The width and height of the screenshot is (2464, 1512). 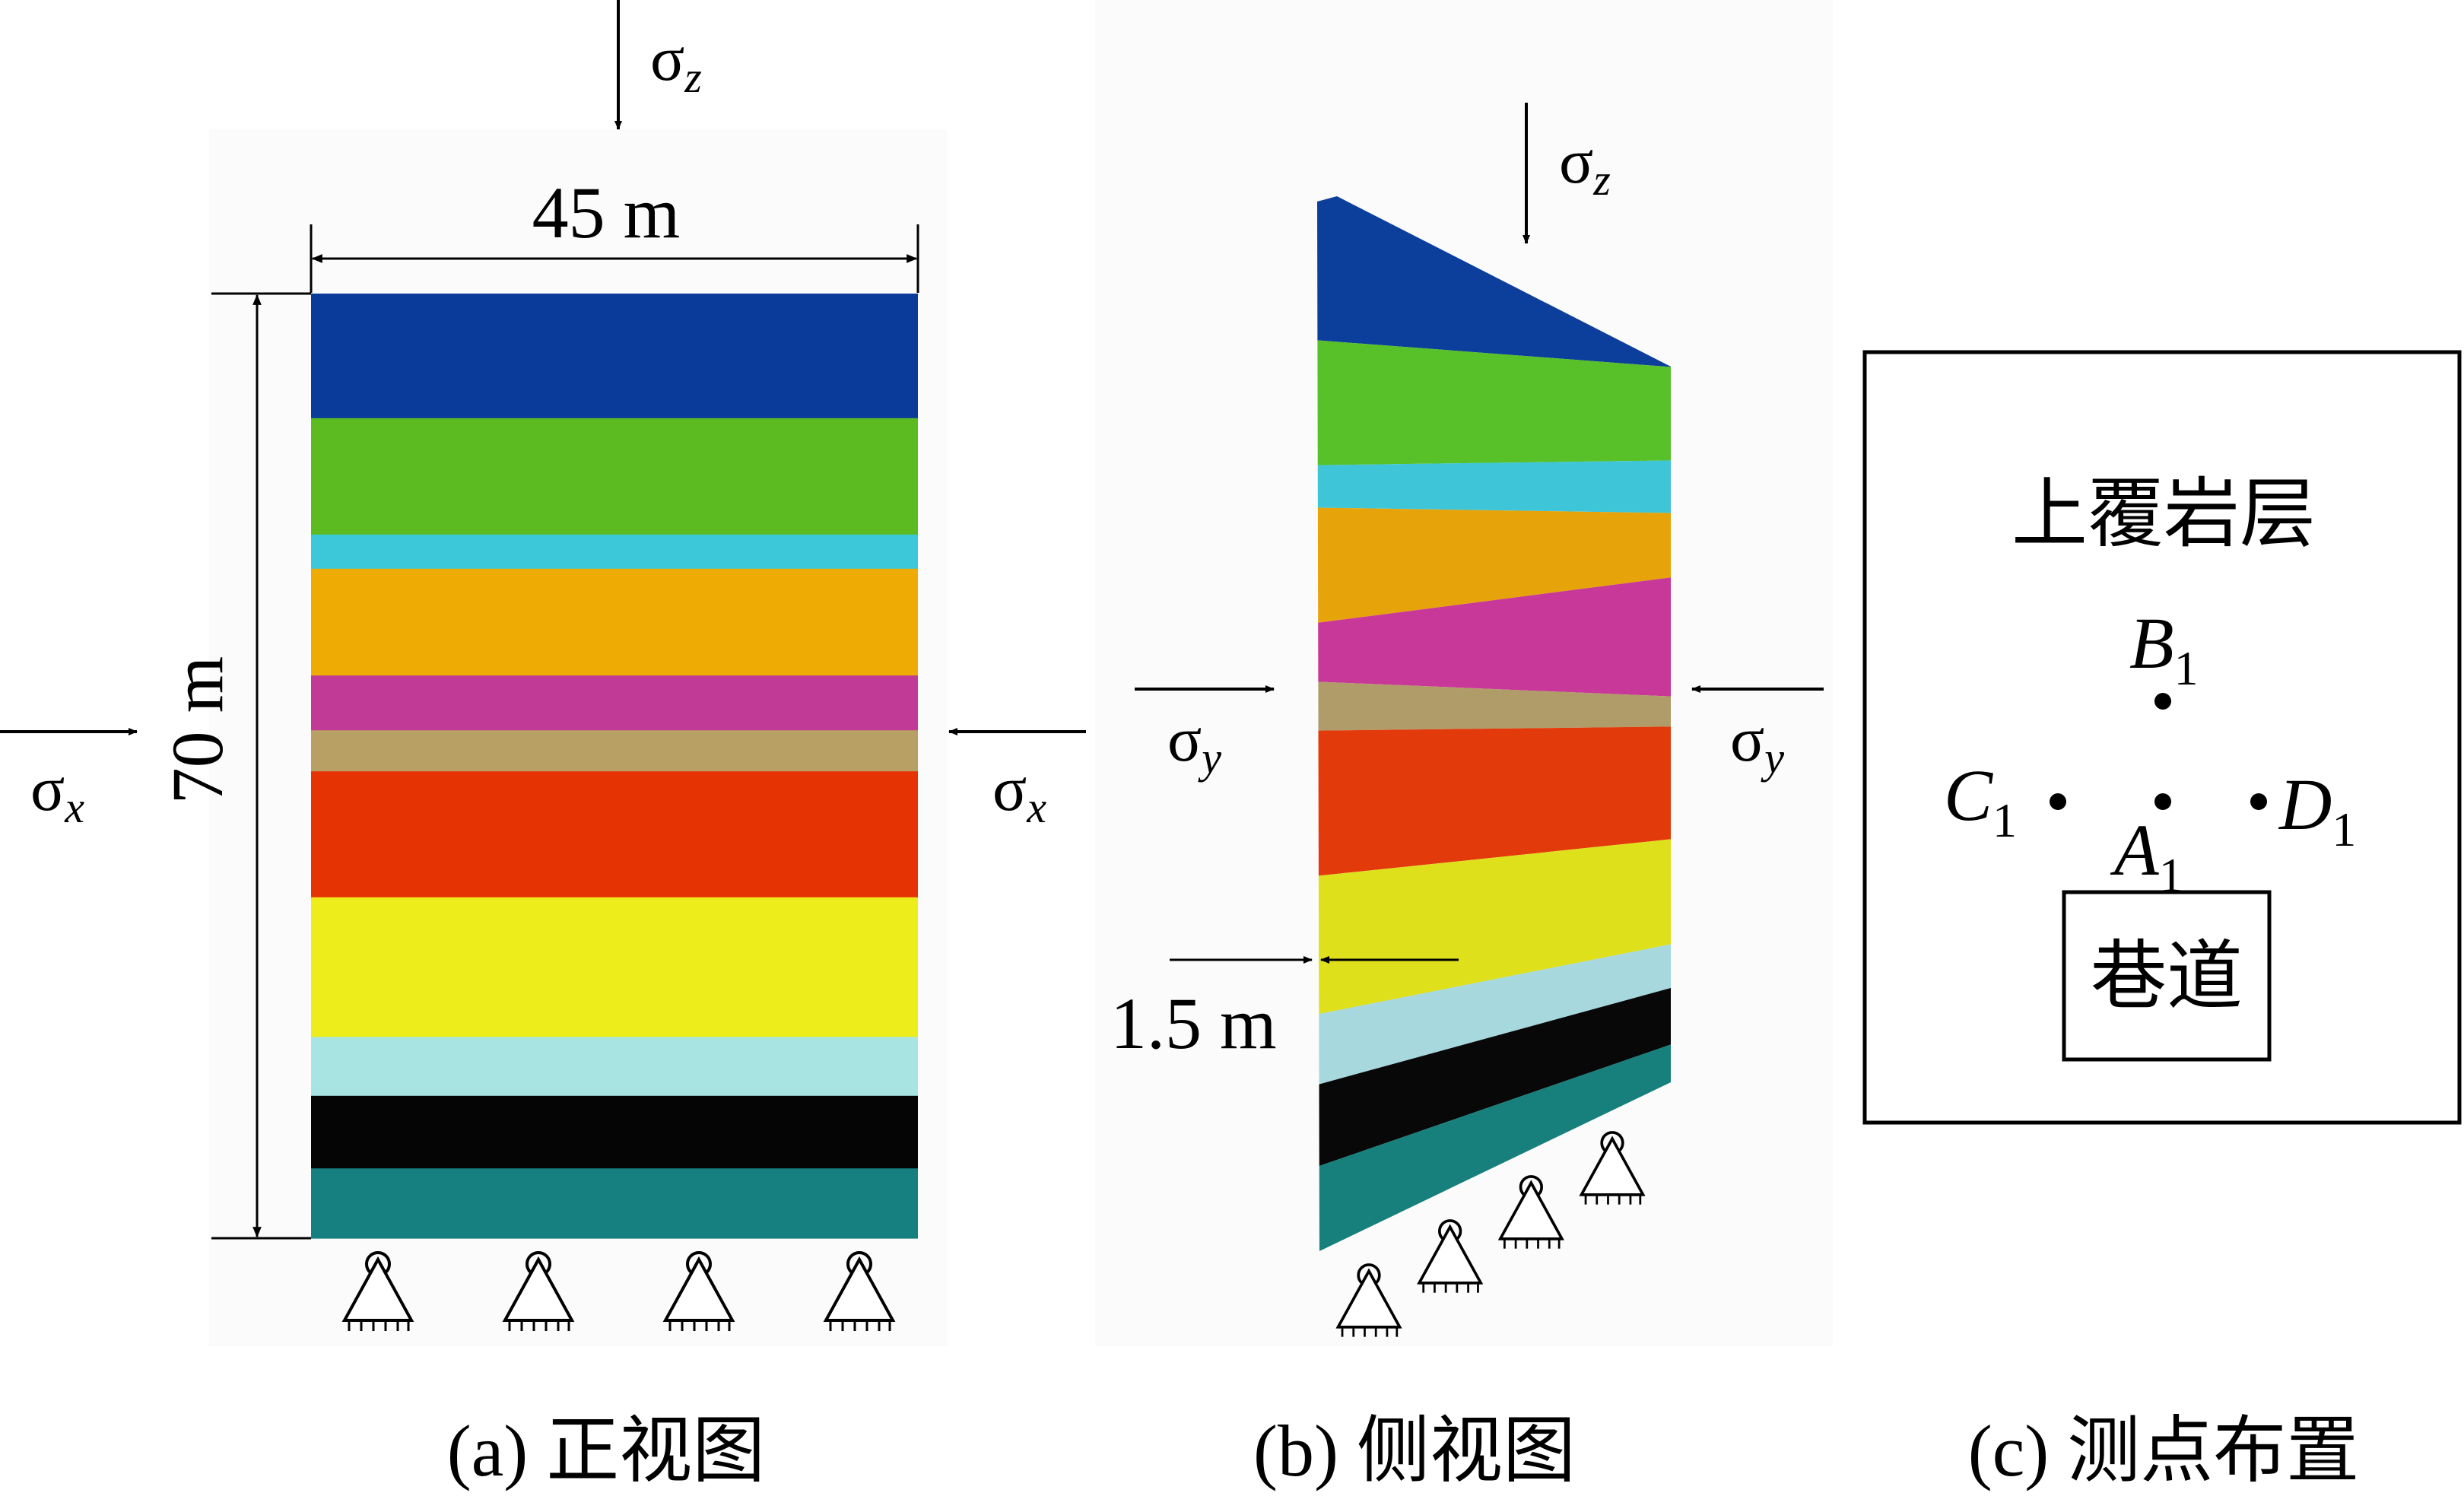 I want to click on side-load-sigma-z-label: σz, so click(x=1585, y=166).